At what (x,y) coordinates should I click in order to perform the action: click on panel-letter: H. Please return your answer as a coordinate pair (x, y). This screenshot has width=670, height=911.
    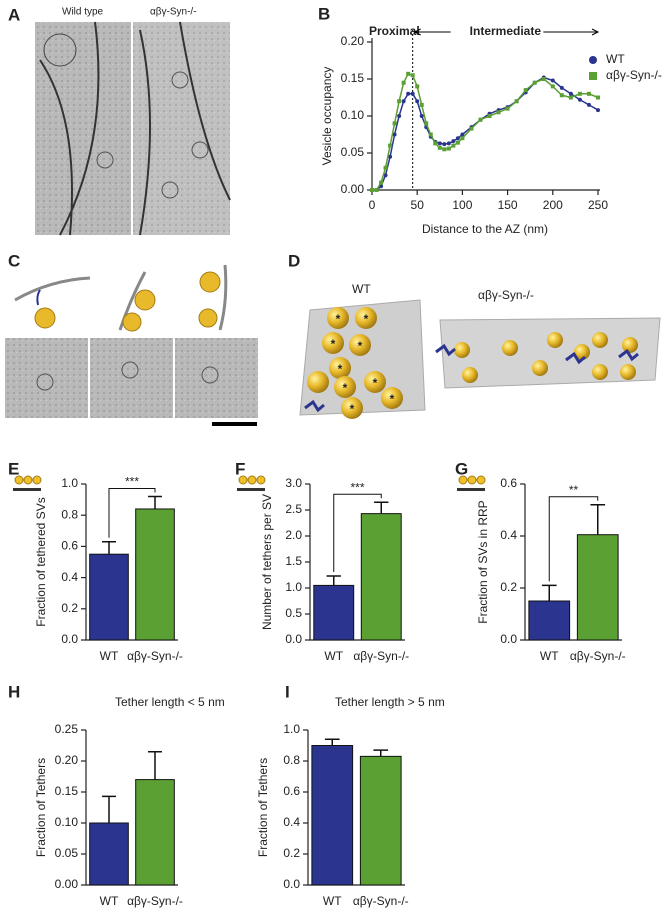
    Looking at the image, I should click on (14, 691).